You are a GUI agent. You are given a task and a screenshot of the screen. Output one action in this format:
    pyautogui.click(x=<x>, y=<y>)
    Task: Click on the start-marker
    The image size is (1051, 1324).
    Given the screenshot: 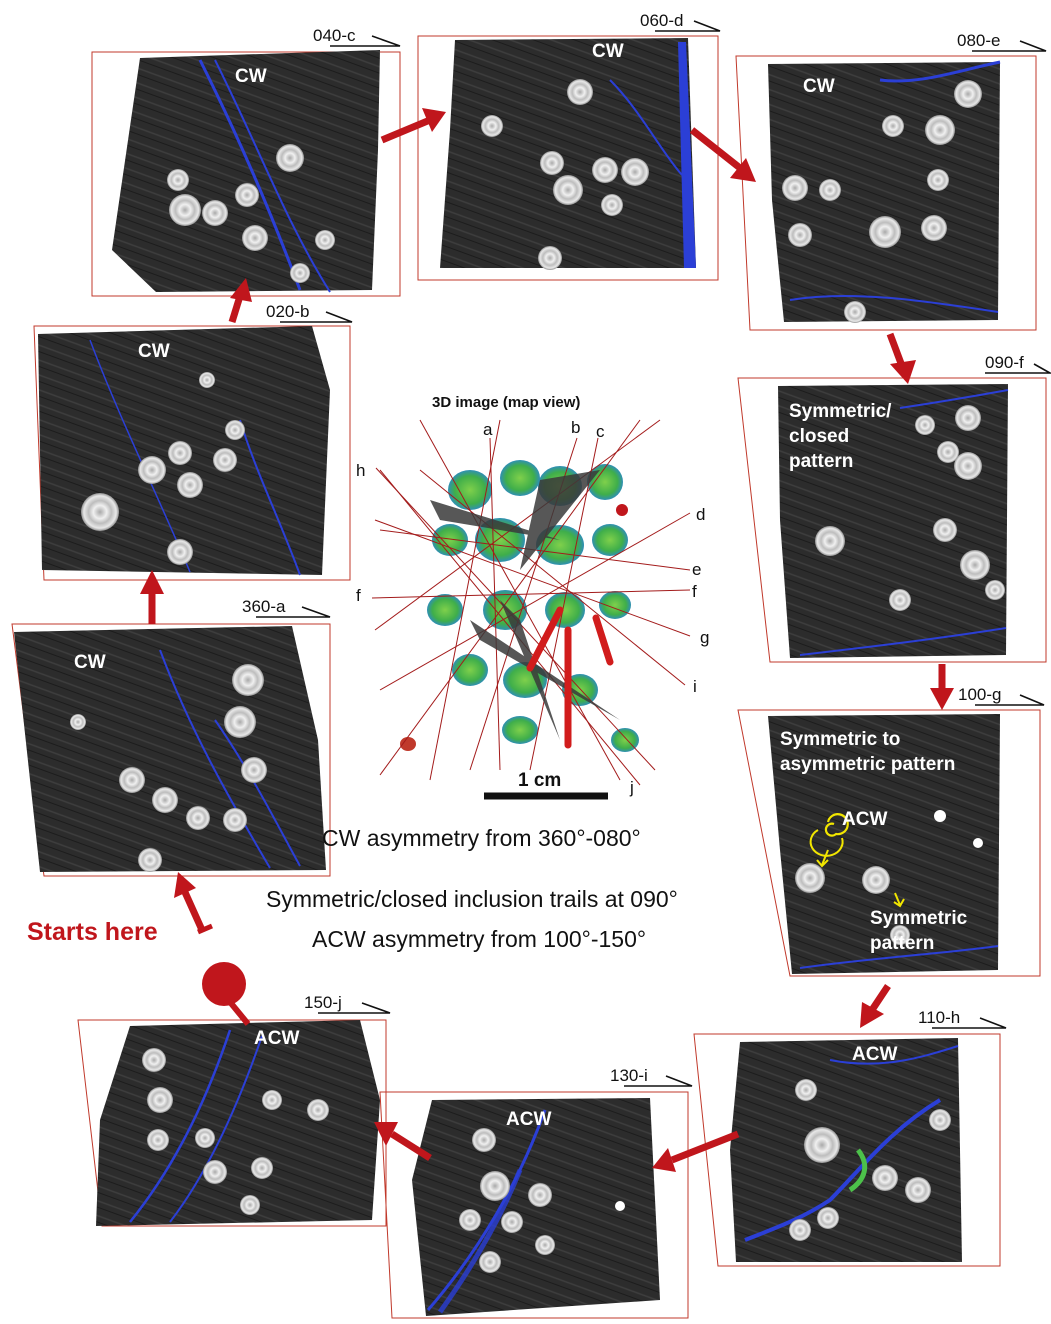 What is the action you would take?
    pyautogui.click(x=226, y=994)
    